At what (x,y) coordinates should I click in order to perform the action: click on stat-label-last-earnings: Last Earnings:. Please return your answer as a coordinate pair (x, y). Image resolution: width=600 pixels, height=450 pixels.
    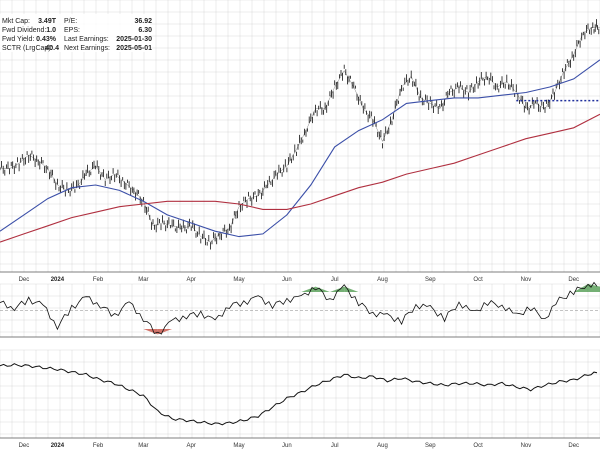
    Looking at the image, I should click on (86, 39).